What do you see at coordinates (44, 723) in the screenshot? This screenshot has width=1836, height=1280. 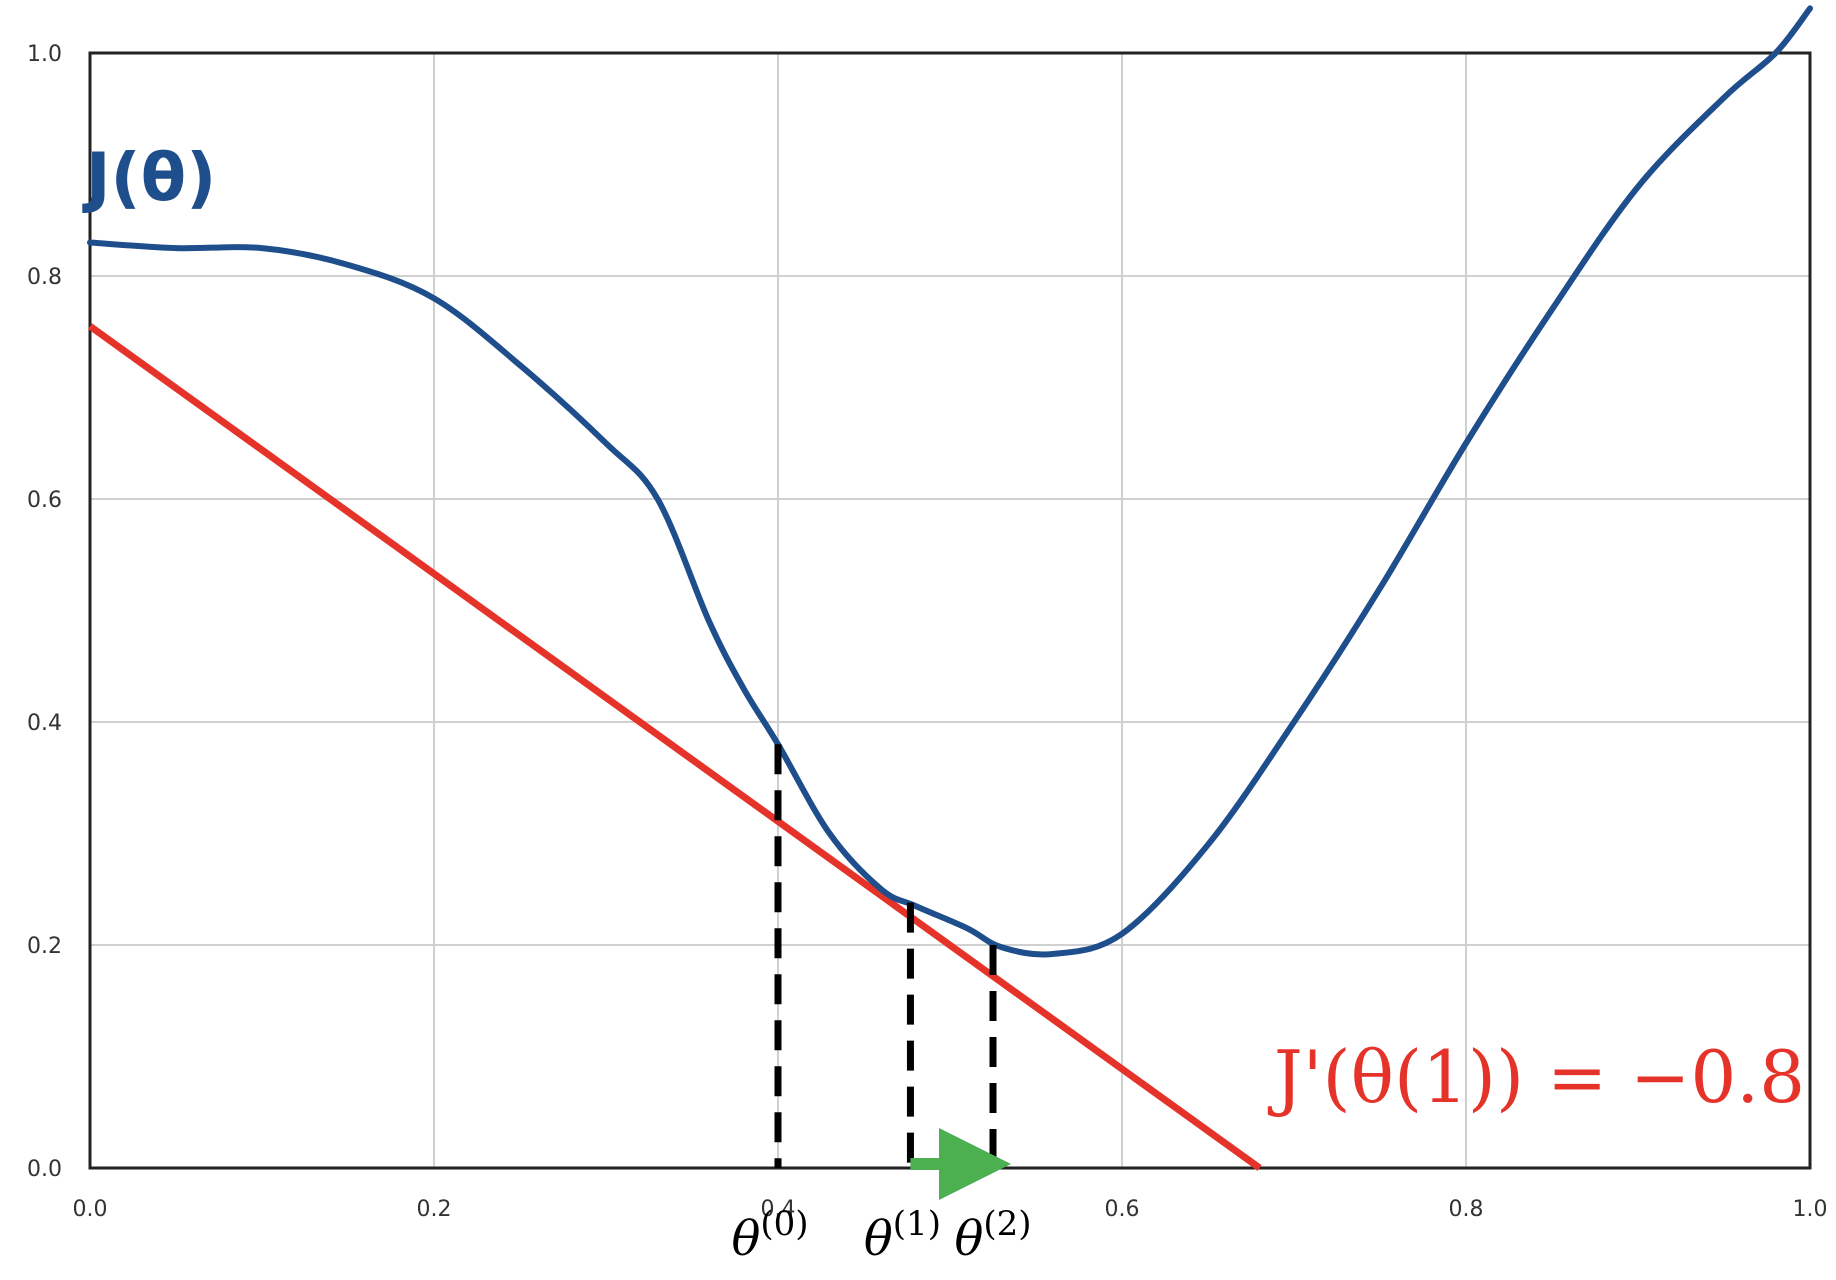 I see `y-tick-label: 0.4` at bounding box center [44, 723].